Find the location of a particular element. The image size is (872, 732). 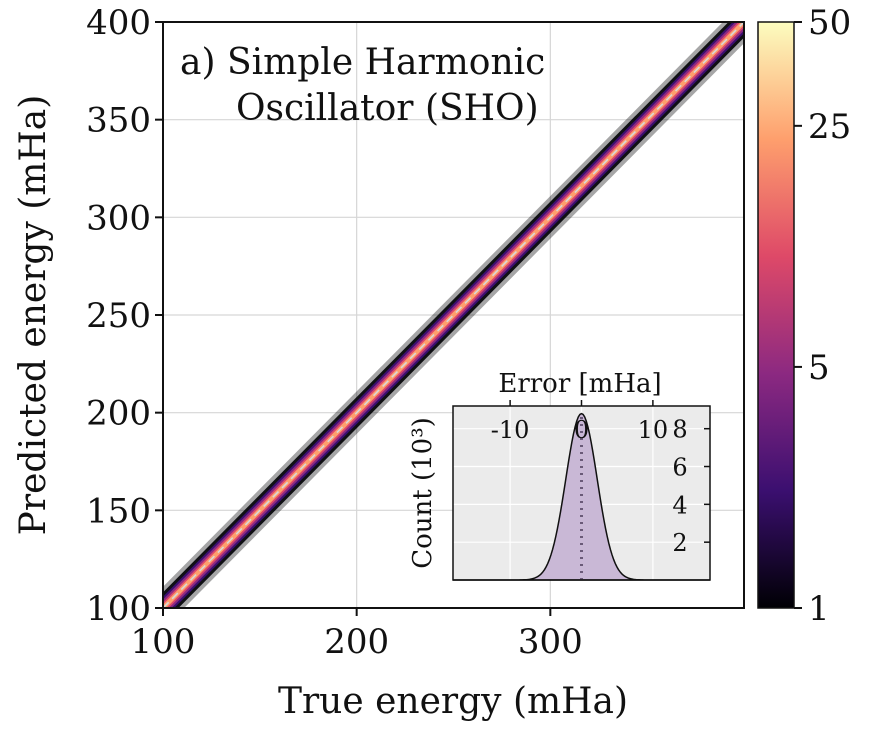

colorbar: 1 5 25 50 is located at coordinates (804, 316).